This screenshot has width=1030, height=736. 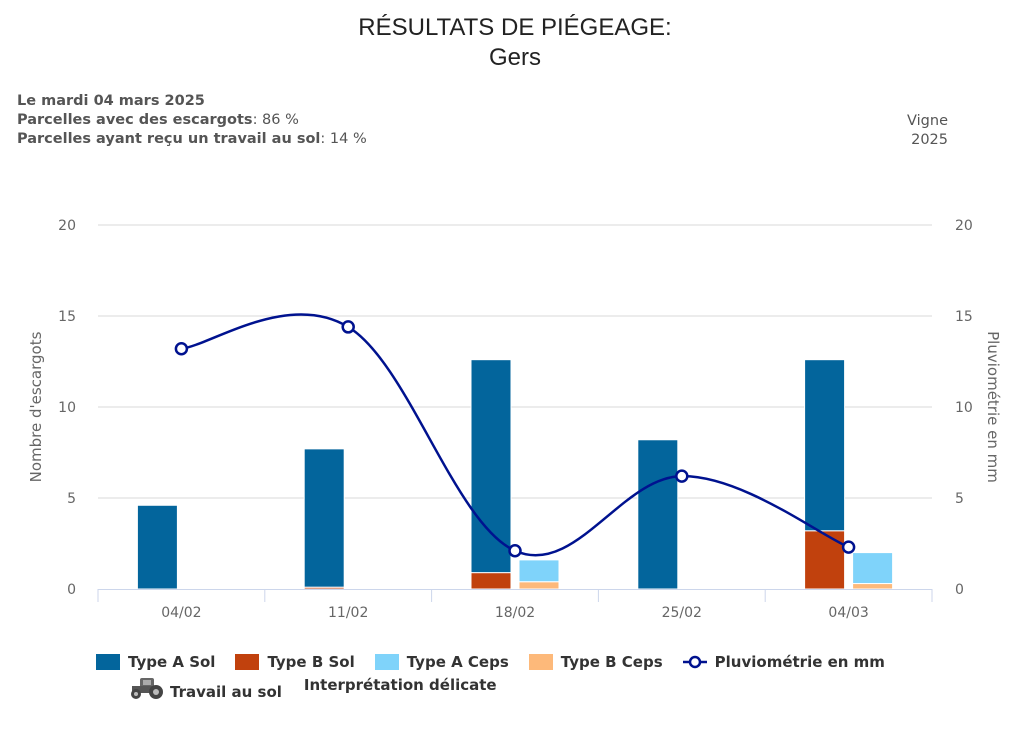 What do you see at coordinates (67, 226) in the screenshot?
I see `y-tick-label: 20` at bounding box center [67, 226].